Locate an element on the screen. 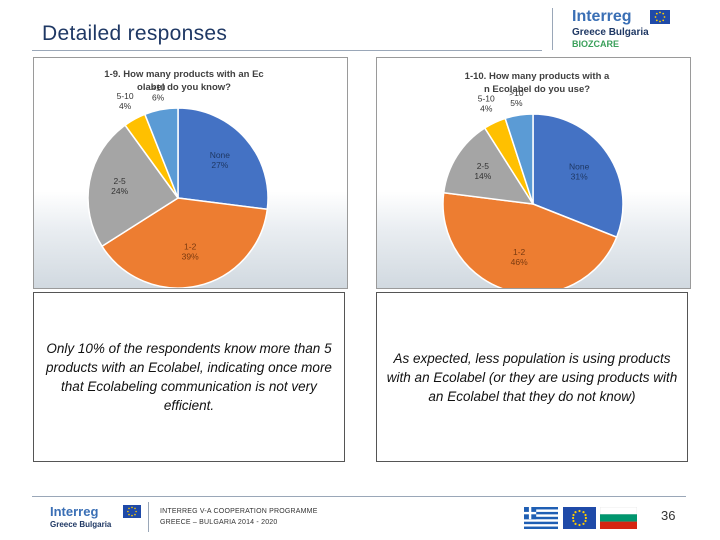  slice-label-1: None 31% is located at coordinates (579, 172).